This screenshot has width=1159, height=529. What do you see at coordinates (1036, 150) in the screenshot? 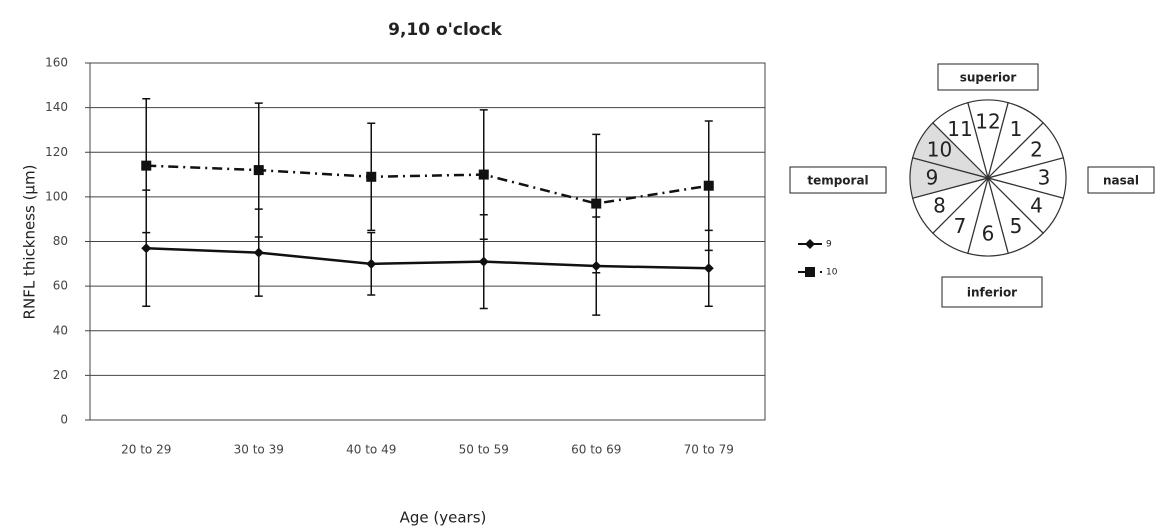
I see `clock-hour: 2` at bounding box center [1036, 150].